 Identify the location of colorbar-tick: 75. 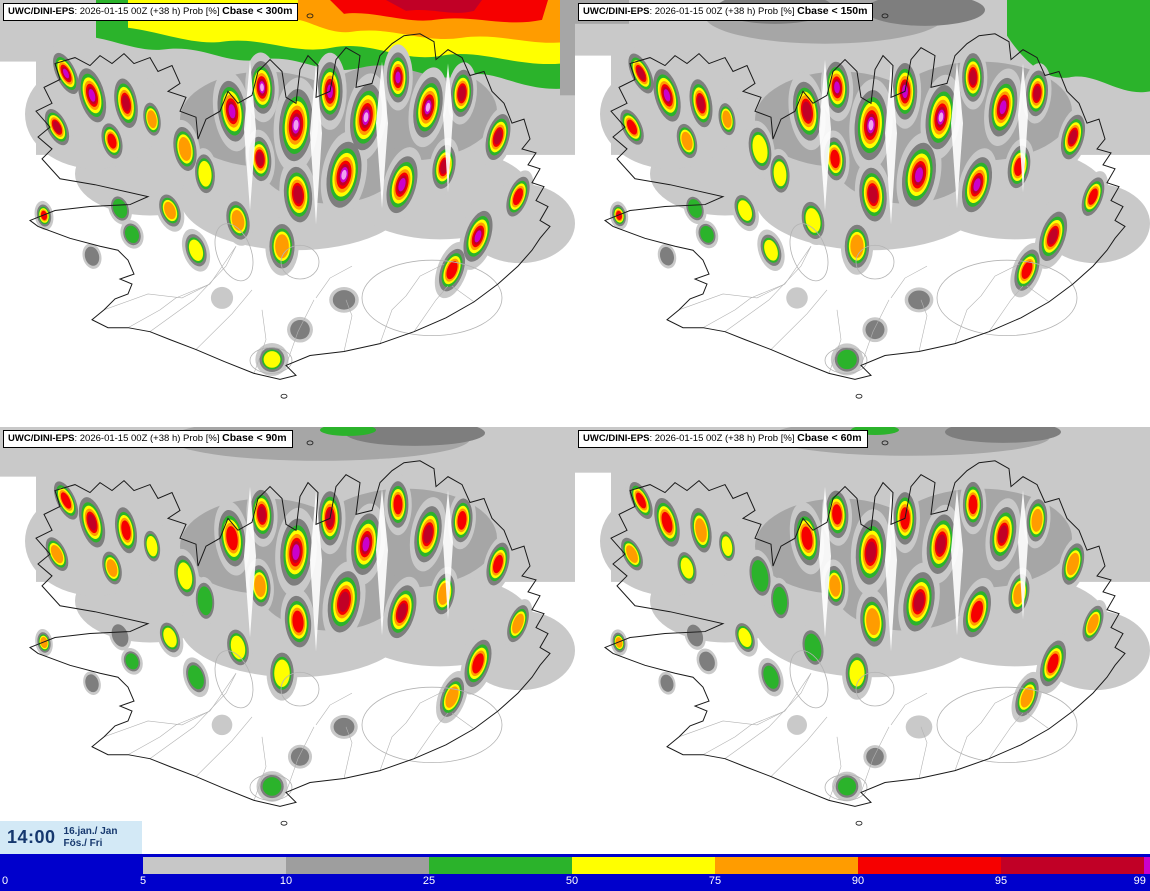
(715, 881).